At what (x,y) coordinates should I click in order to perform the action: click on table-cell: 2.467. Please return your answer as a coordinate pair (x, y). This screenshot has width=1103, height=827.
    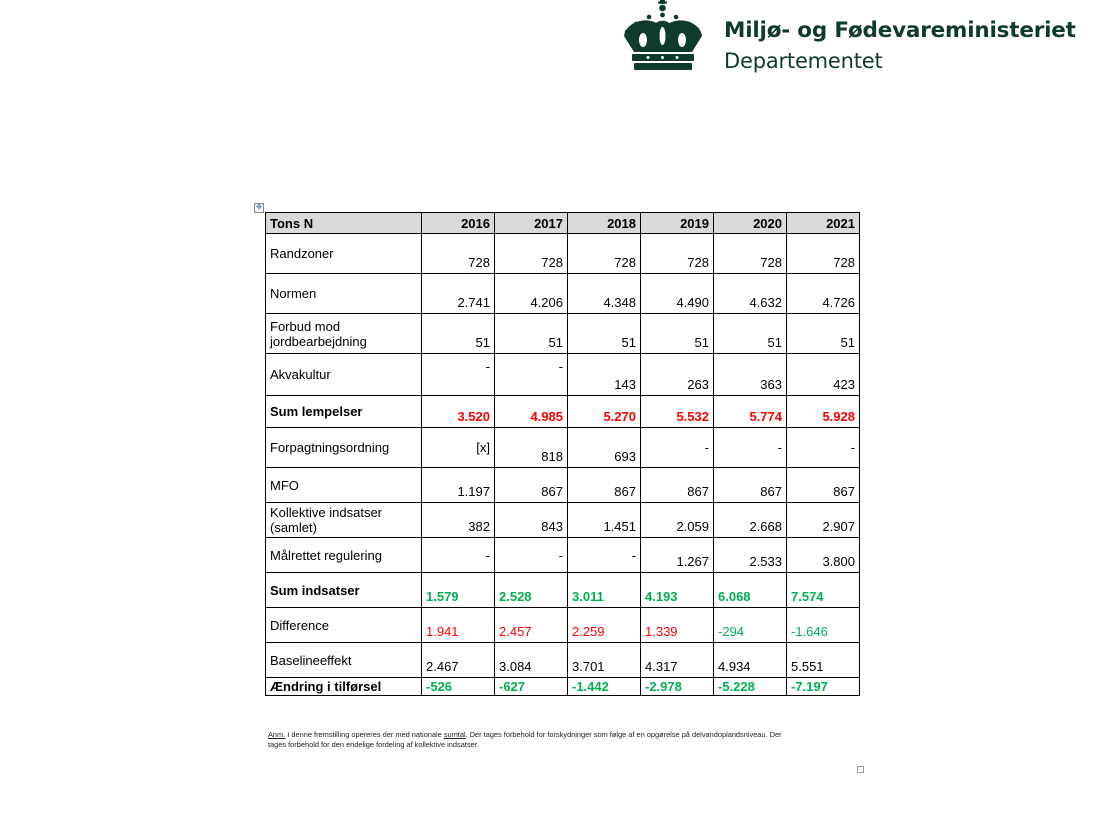
    Looking at the image, I should click on (458, 660).